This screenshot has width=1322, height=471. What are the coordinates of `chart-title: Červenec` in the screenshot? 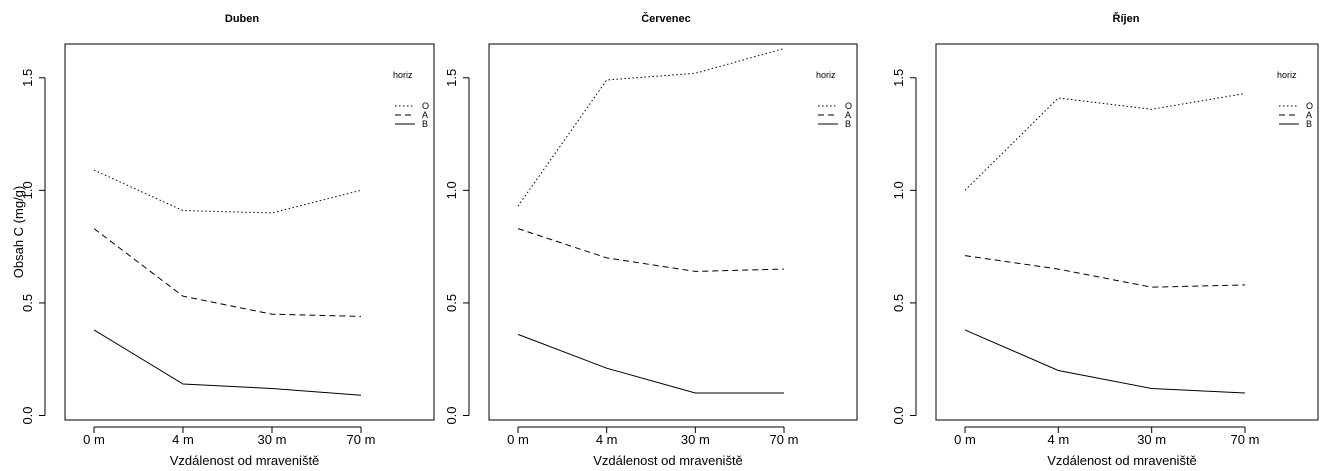 It's located at (666, 18).